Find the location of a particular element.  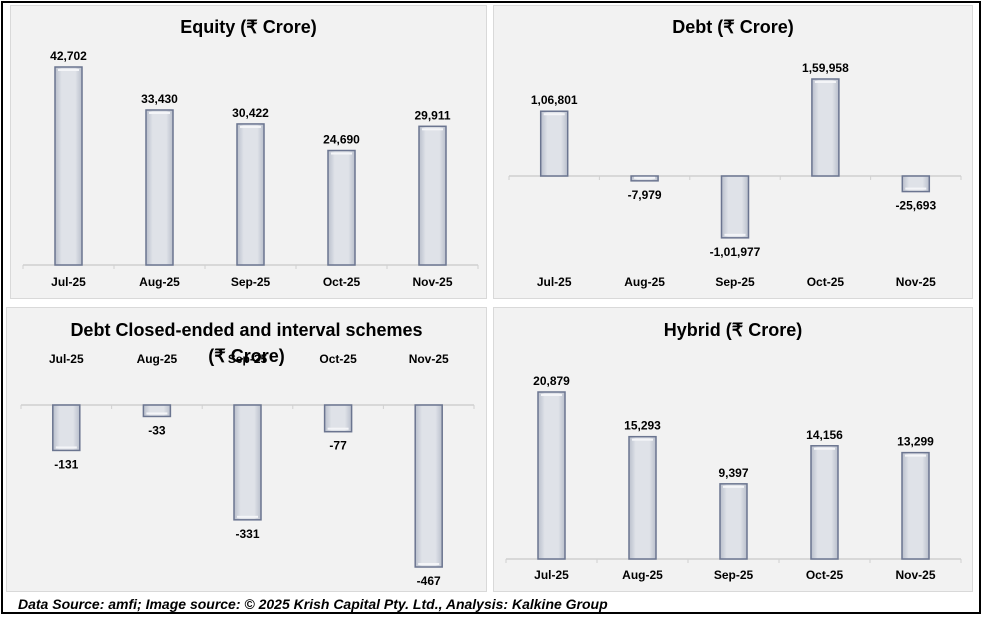

debt-category-label: Jul-25 is located at coordinates (554, 282).